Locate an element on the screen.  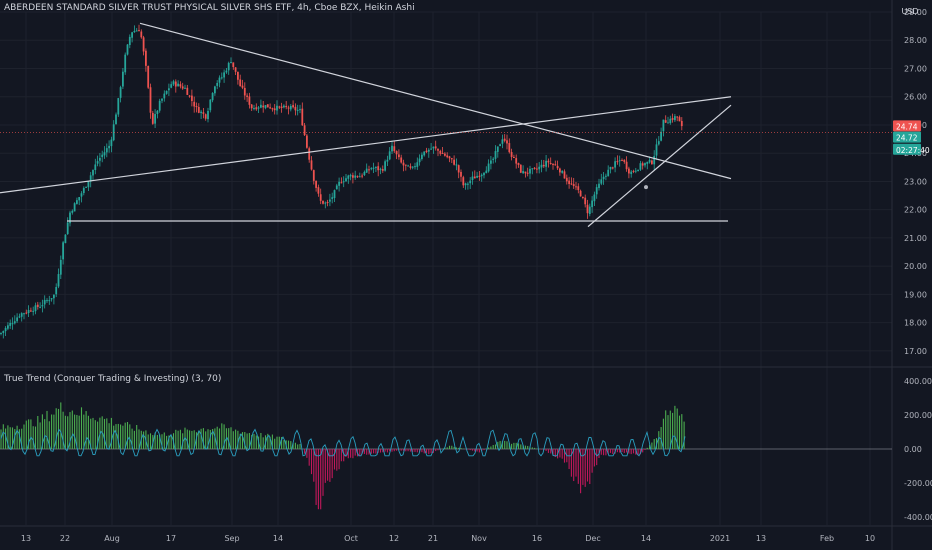
osc-tick-label: 400.00 is located at coordinates (918, 381).